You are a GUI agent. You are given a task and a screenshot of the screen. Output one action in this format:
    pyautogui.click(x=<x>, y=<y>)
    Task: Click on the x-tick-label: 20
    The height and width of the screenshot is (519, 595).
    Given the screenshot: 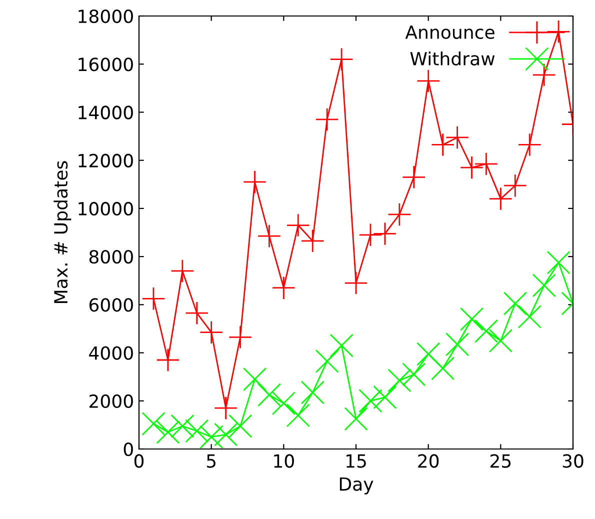 What is the action you would take?
    pyautogui.click(x=428, y=461)
    